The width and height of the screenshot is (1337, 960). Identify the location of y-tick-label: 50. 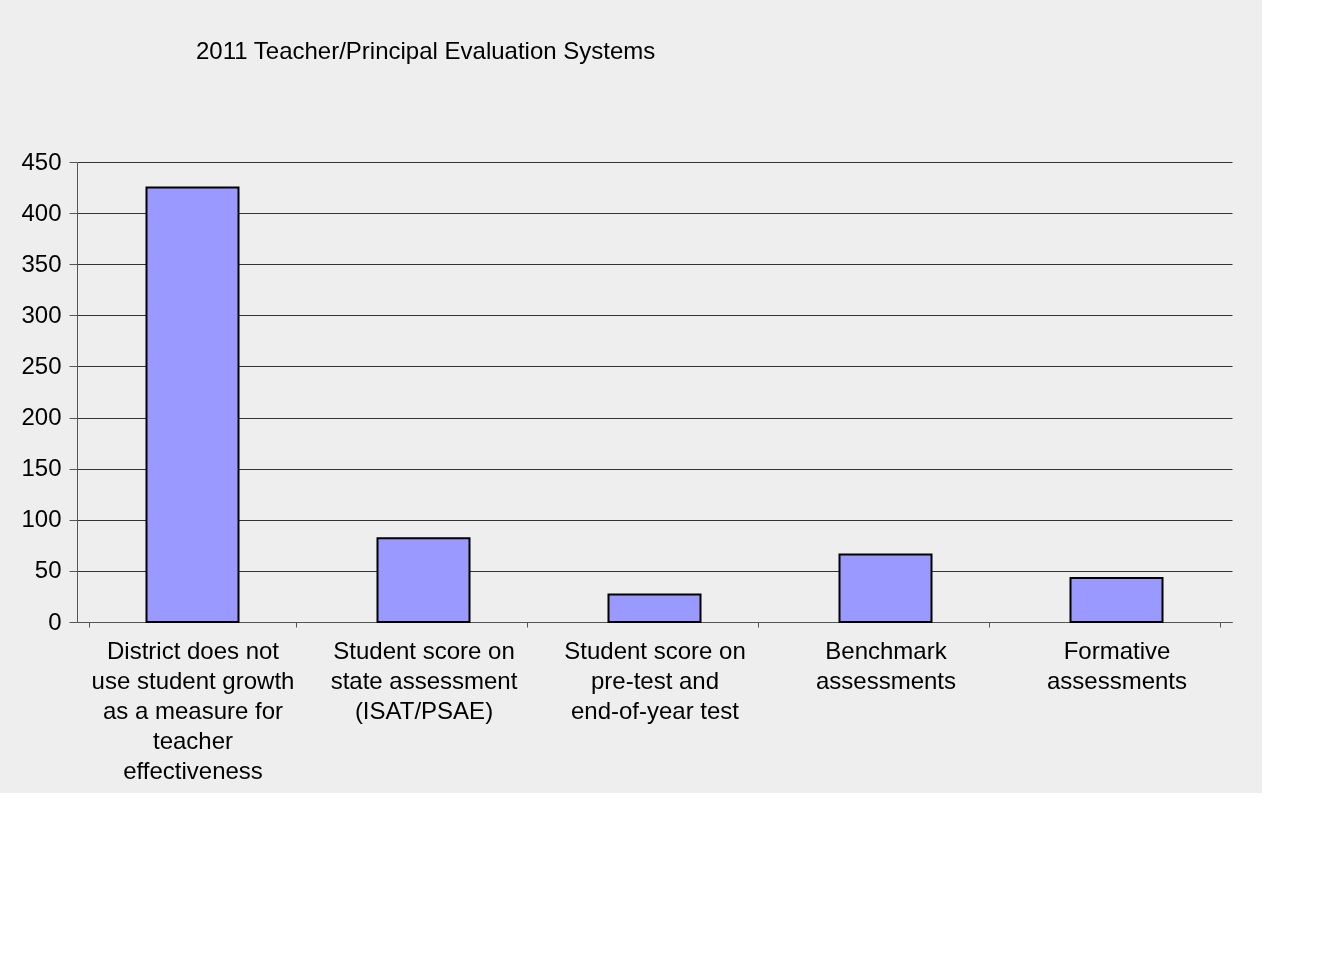
(48, 570).